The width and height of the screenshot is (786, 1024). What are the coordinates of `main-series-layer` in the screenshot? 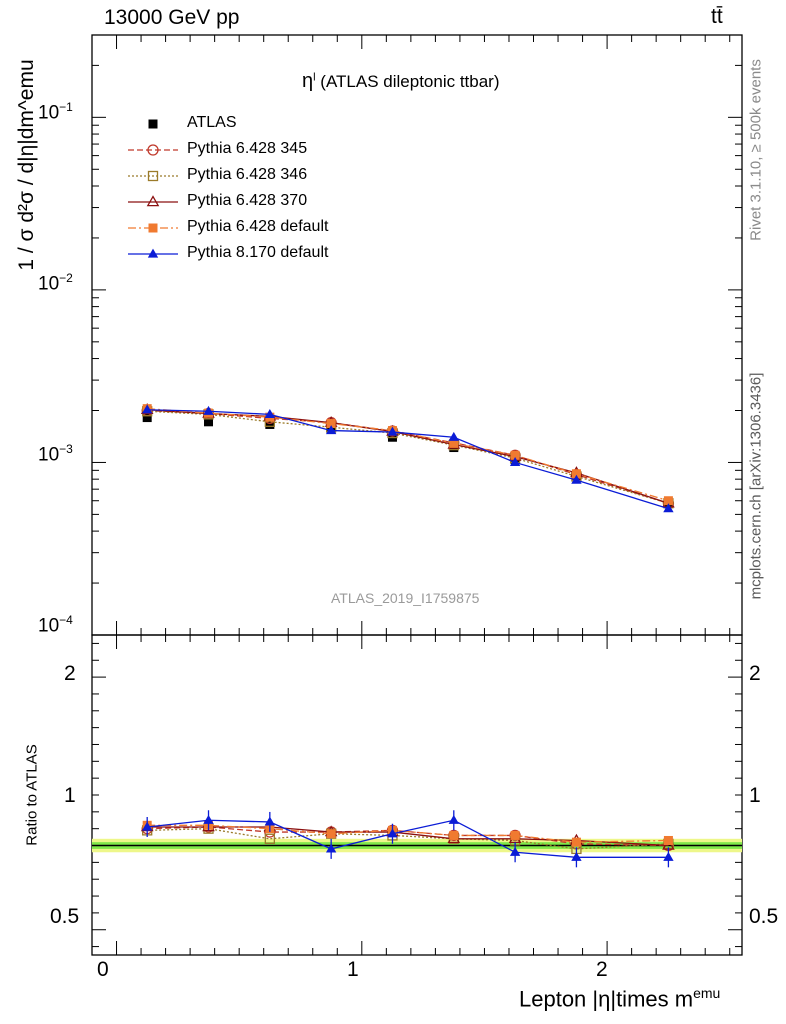 It's located at (407, 458).